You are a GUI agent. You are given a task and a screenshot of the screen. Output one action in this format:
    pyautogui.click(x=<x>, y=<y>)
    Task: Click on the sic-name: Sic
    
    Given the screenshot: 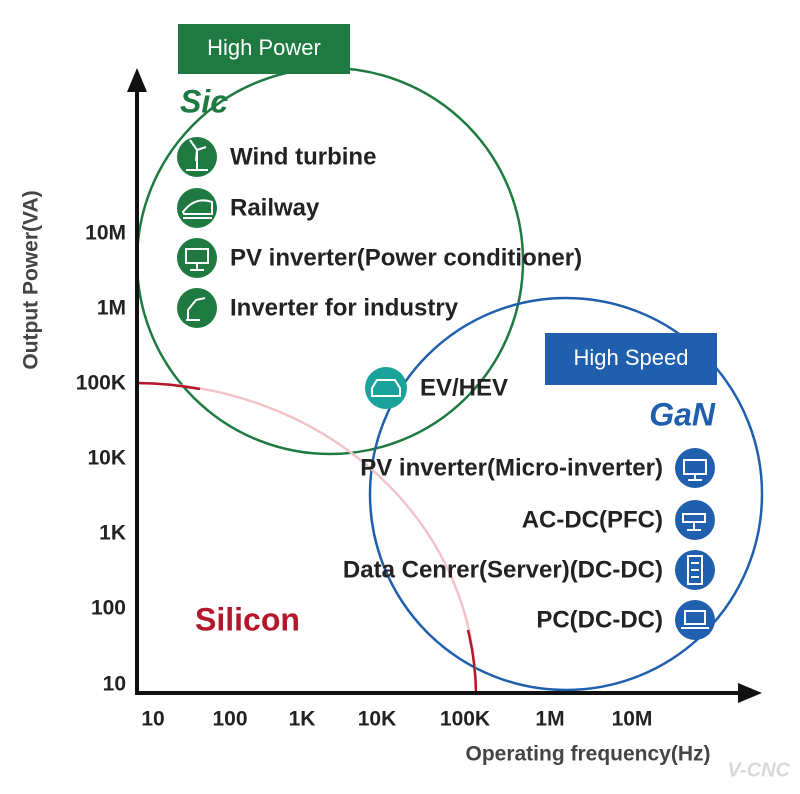 What is the action you would take?
    pyautogui.click(x=204, y=101)
    